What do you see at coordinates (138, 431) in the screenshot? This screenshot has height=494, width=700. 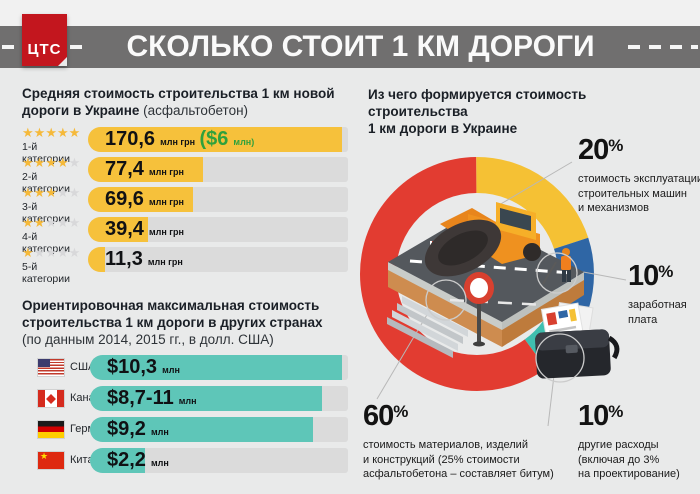 I see `bar-value: $9,2 млн` at bounding box center [138, 431].